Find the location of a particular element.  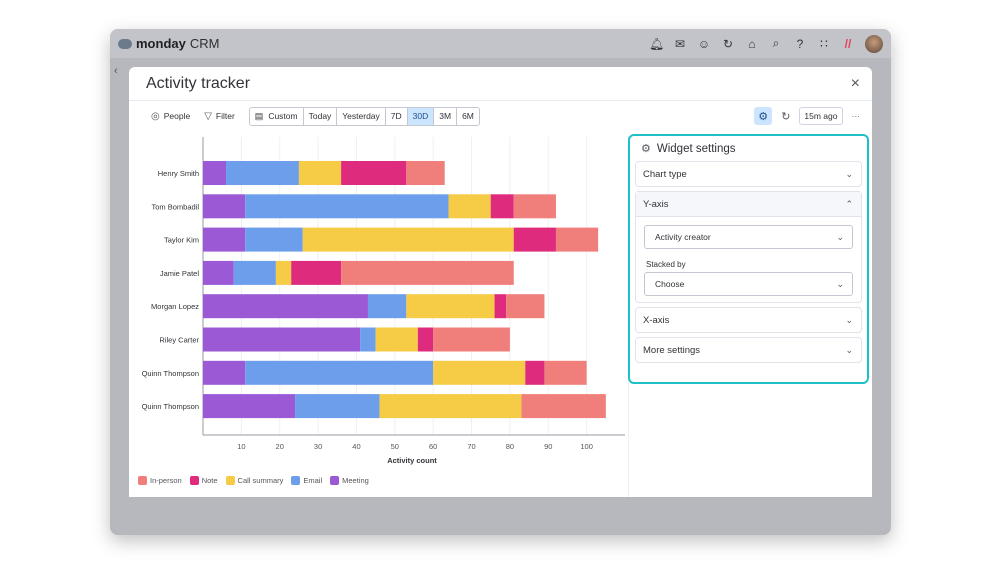

legend-item: In-person is located at coordinates (160, 480).